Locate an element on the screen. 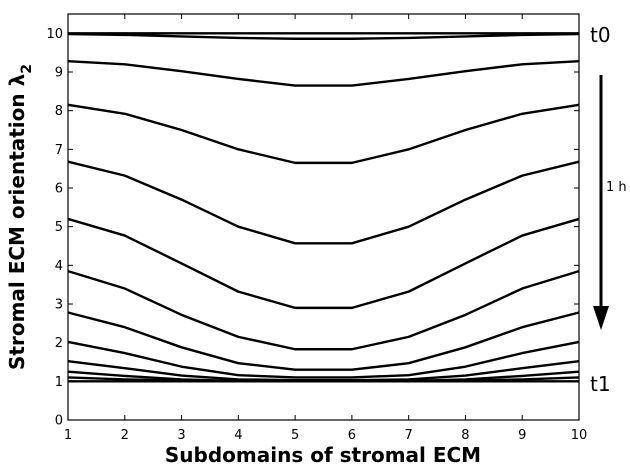 This screenshot has width=630, height=467. x-tick-label: 9 is located at coordinates (522, 435).